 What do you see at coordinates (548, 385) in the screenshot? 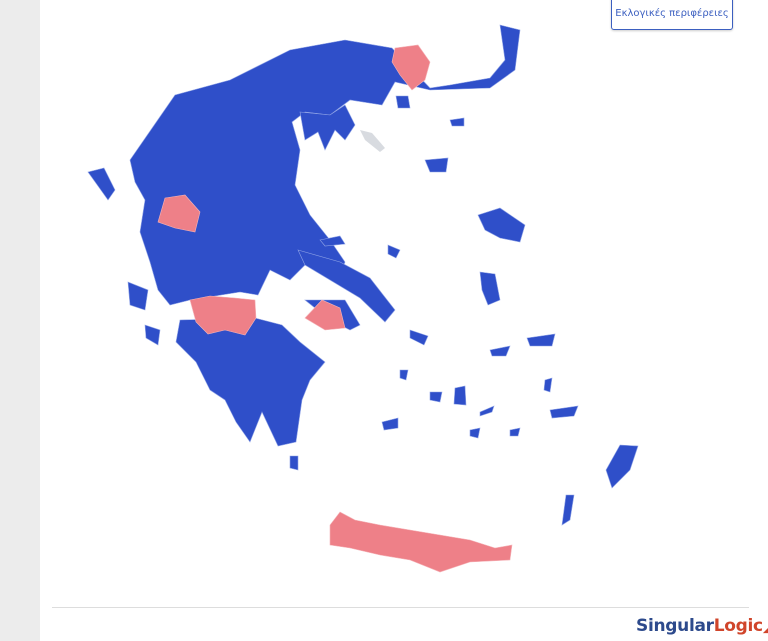
I see `island-leros` at bounding box center [548, 385].